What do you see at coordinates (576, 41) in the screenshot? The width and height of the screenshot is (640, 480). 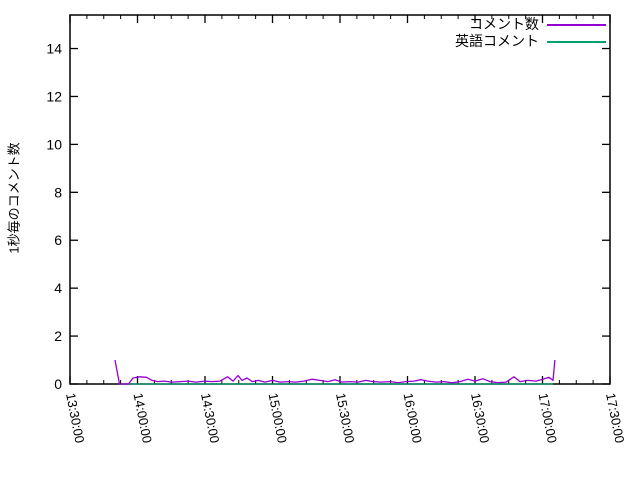 I see `legend-line-swatch-english-comments` at bounding box center [576, 41].